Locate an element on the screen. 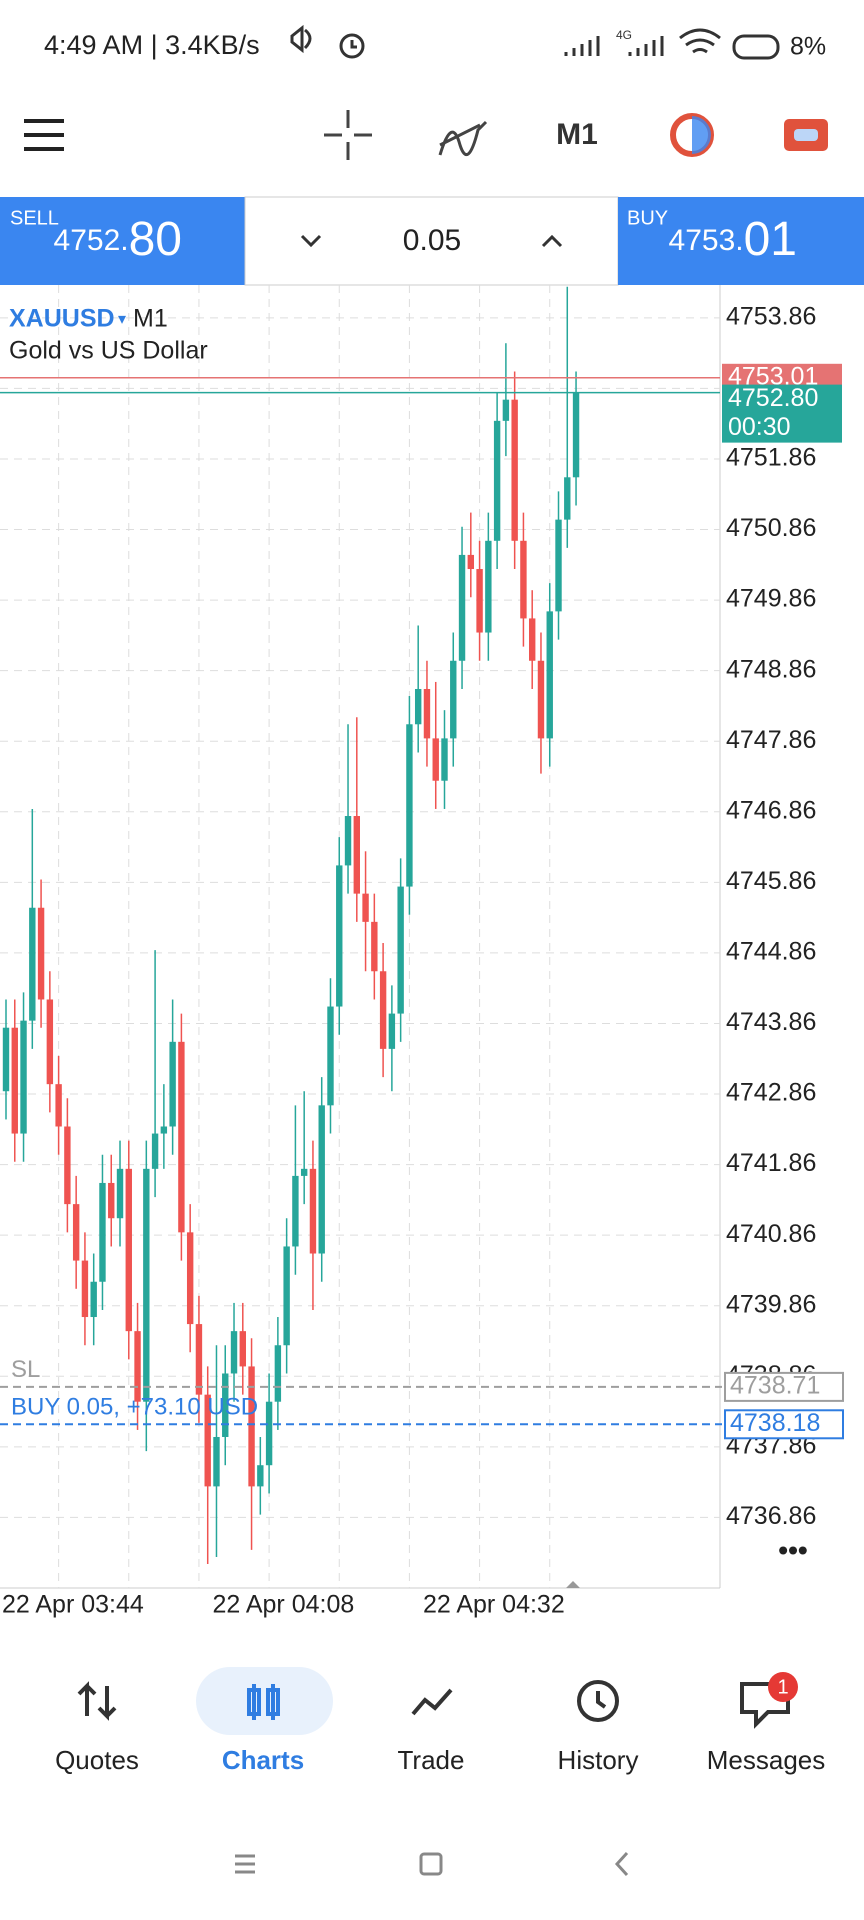 This screenshot has height=1920, width=864. y-tick-label: 4740.86 is located at coordinates (771, 1234).